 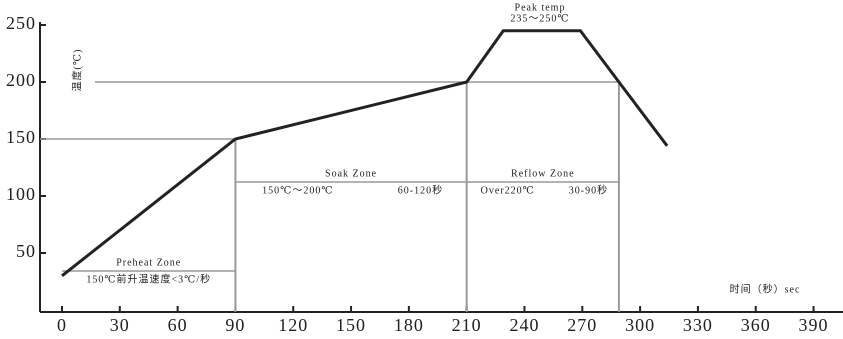 What do you see at coordinates (539, 18) in the screenshot?
I see `peak-range: 235～250℃` at bounding box center [539, 18].